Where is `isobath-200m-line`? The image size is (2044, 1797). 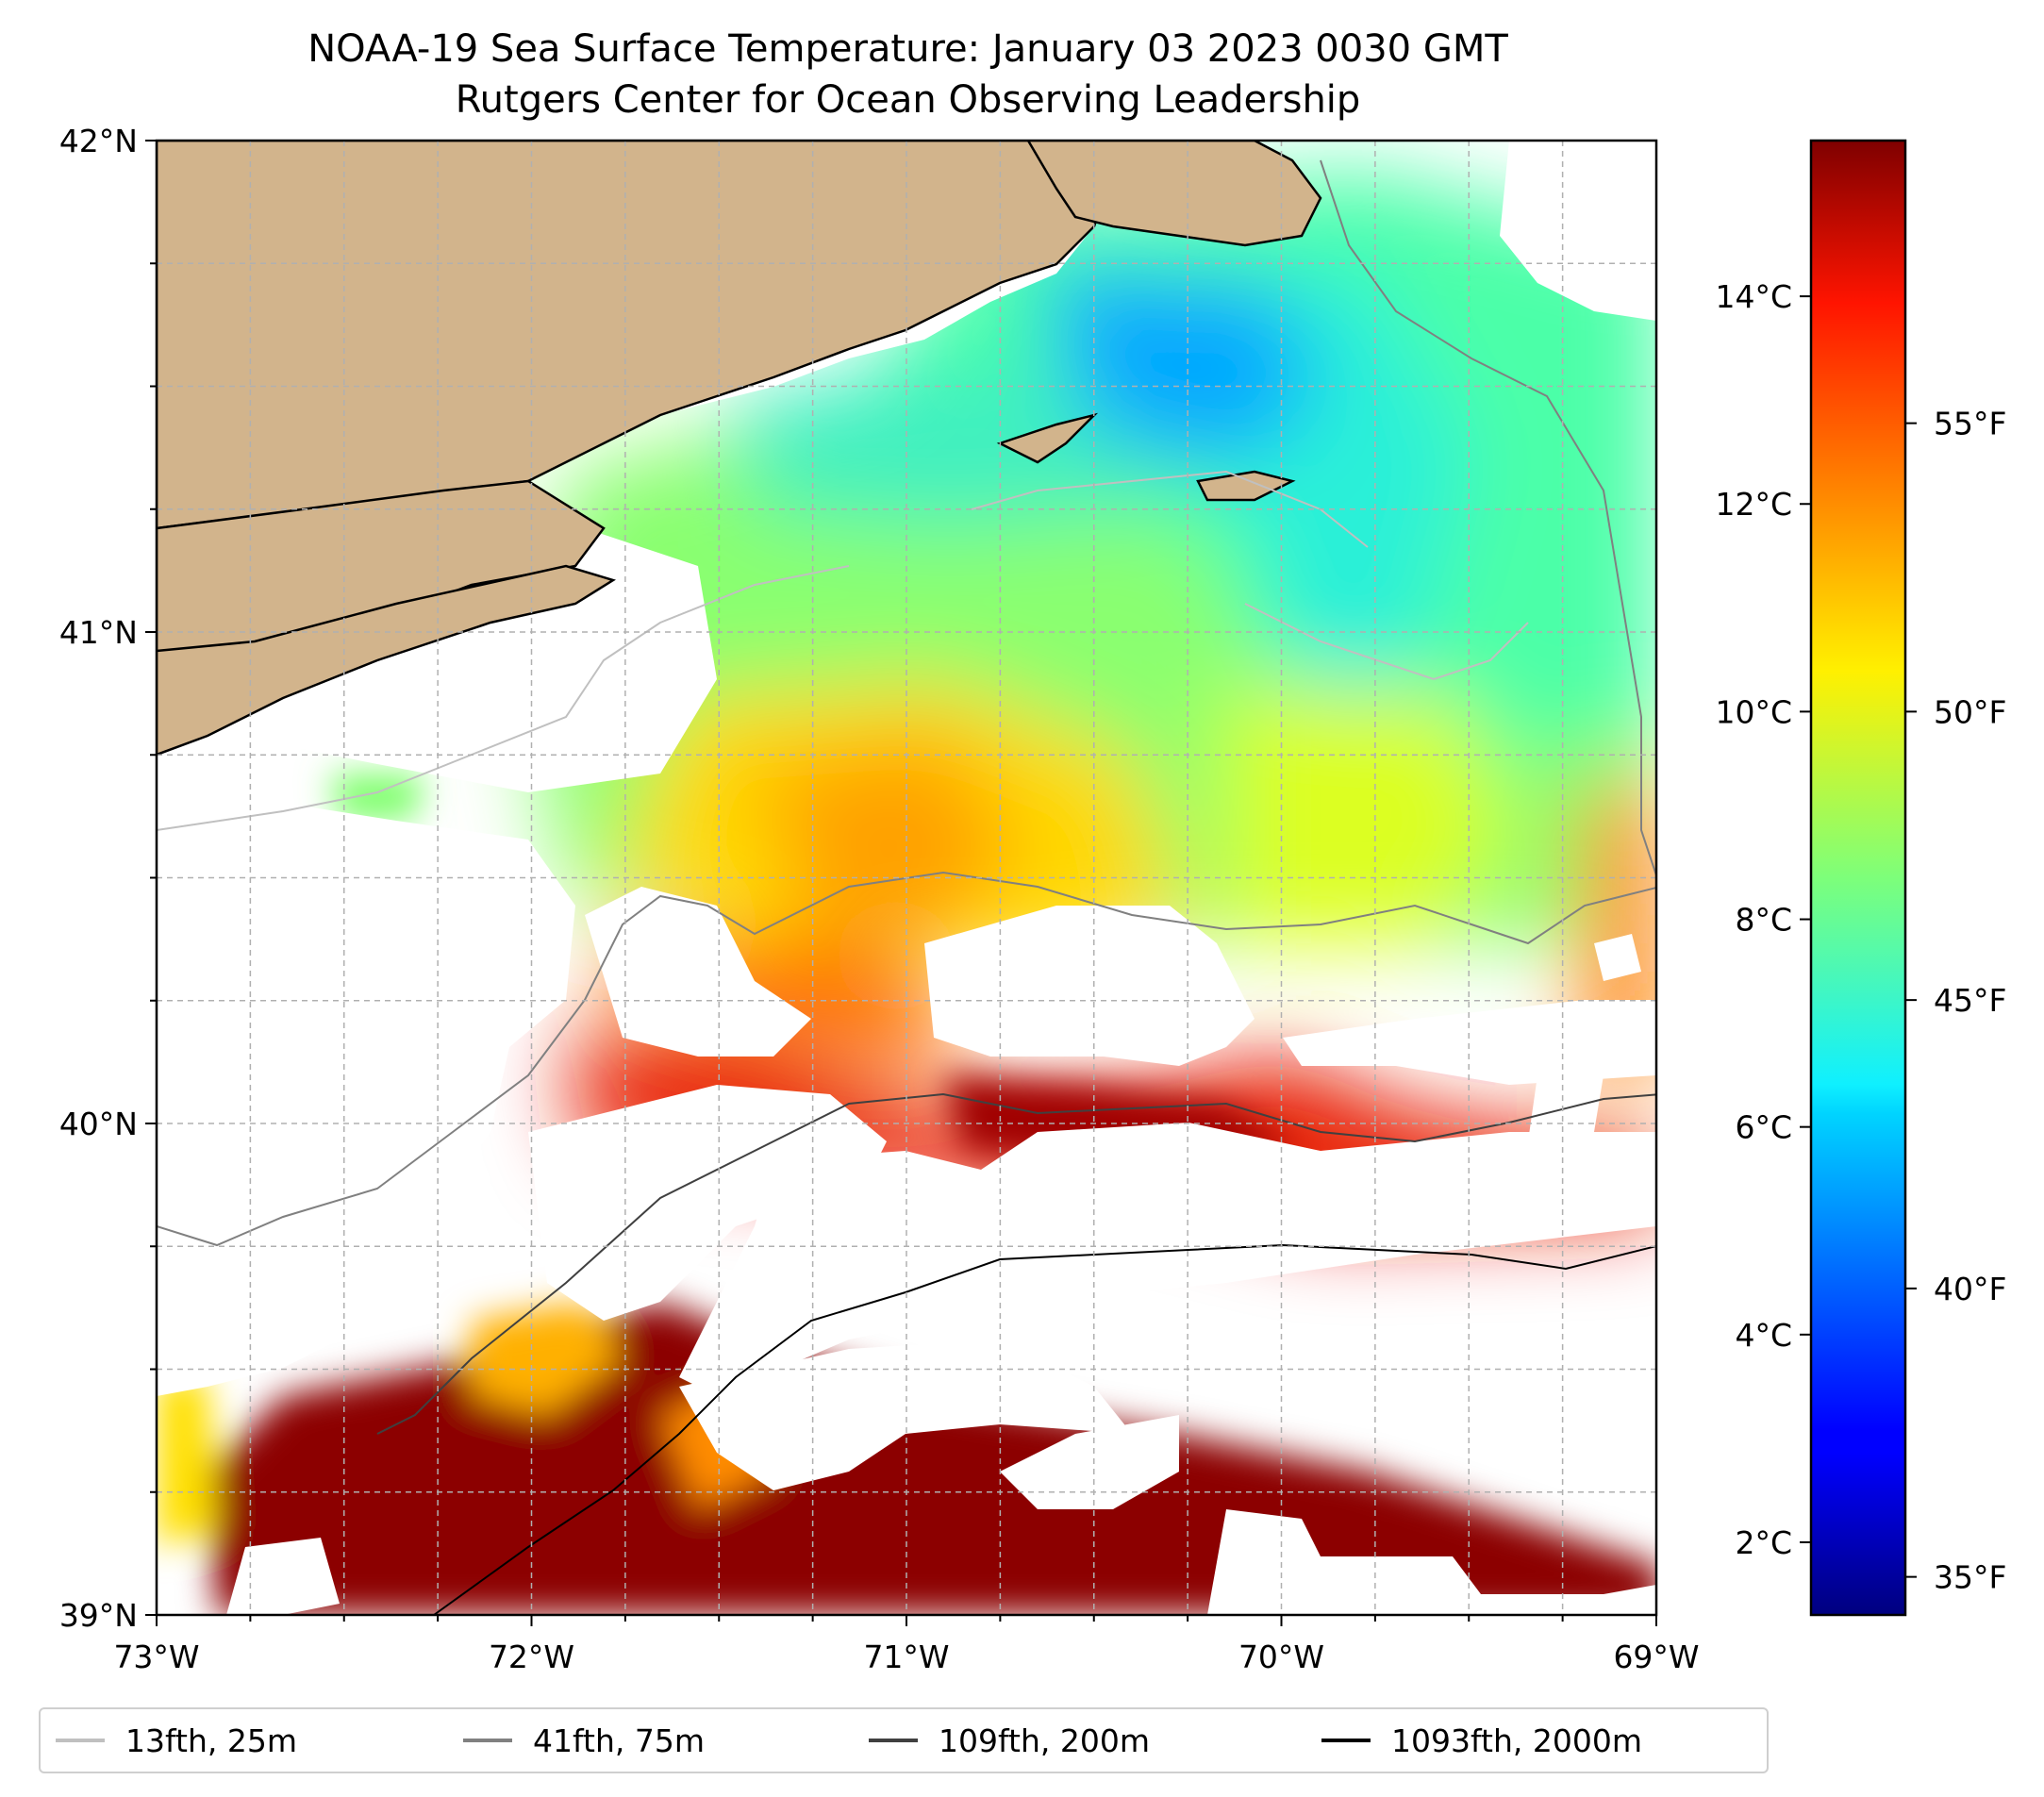 isobath-200m-line is located at coordinates (1016, 1263).